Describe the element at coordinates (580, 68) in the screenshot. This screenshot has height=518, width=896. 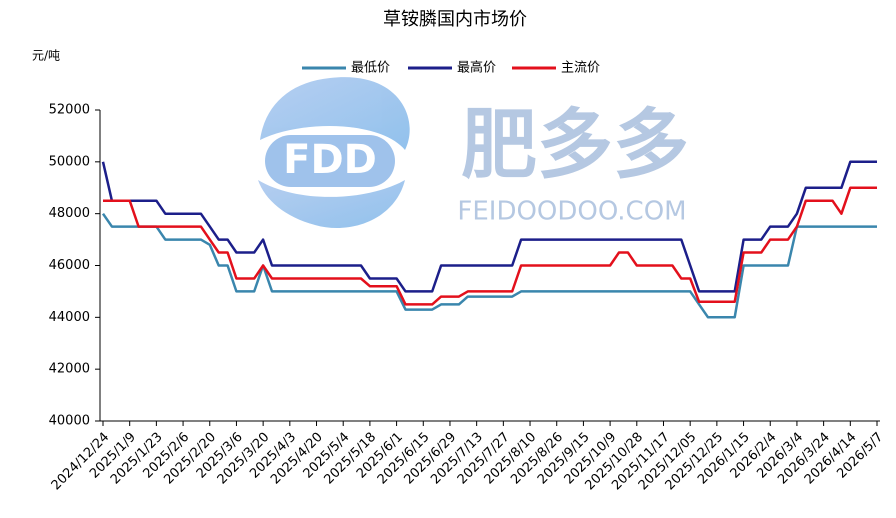
I see `legend-label: 主流价` at that location.